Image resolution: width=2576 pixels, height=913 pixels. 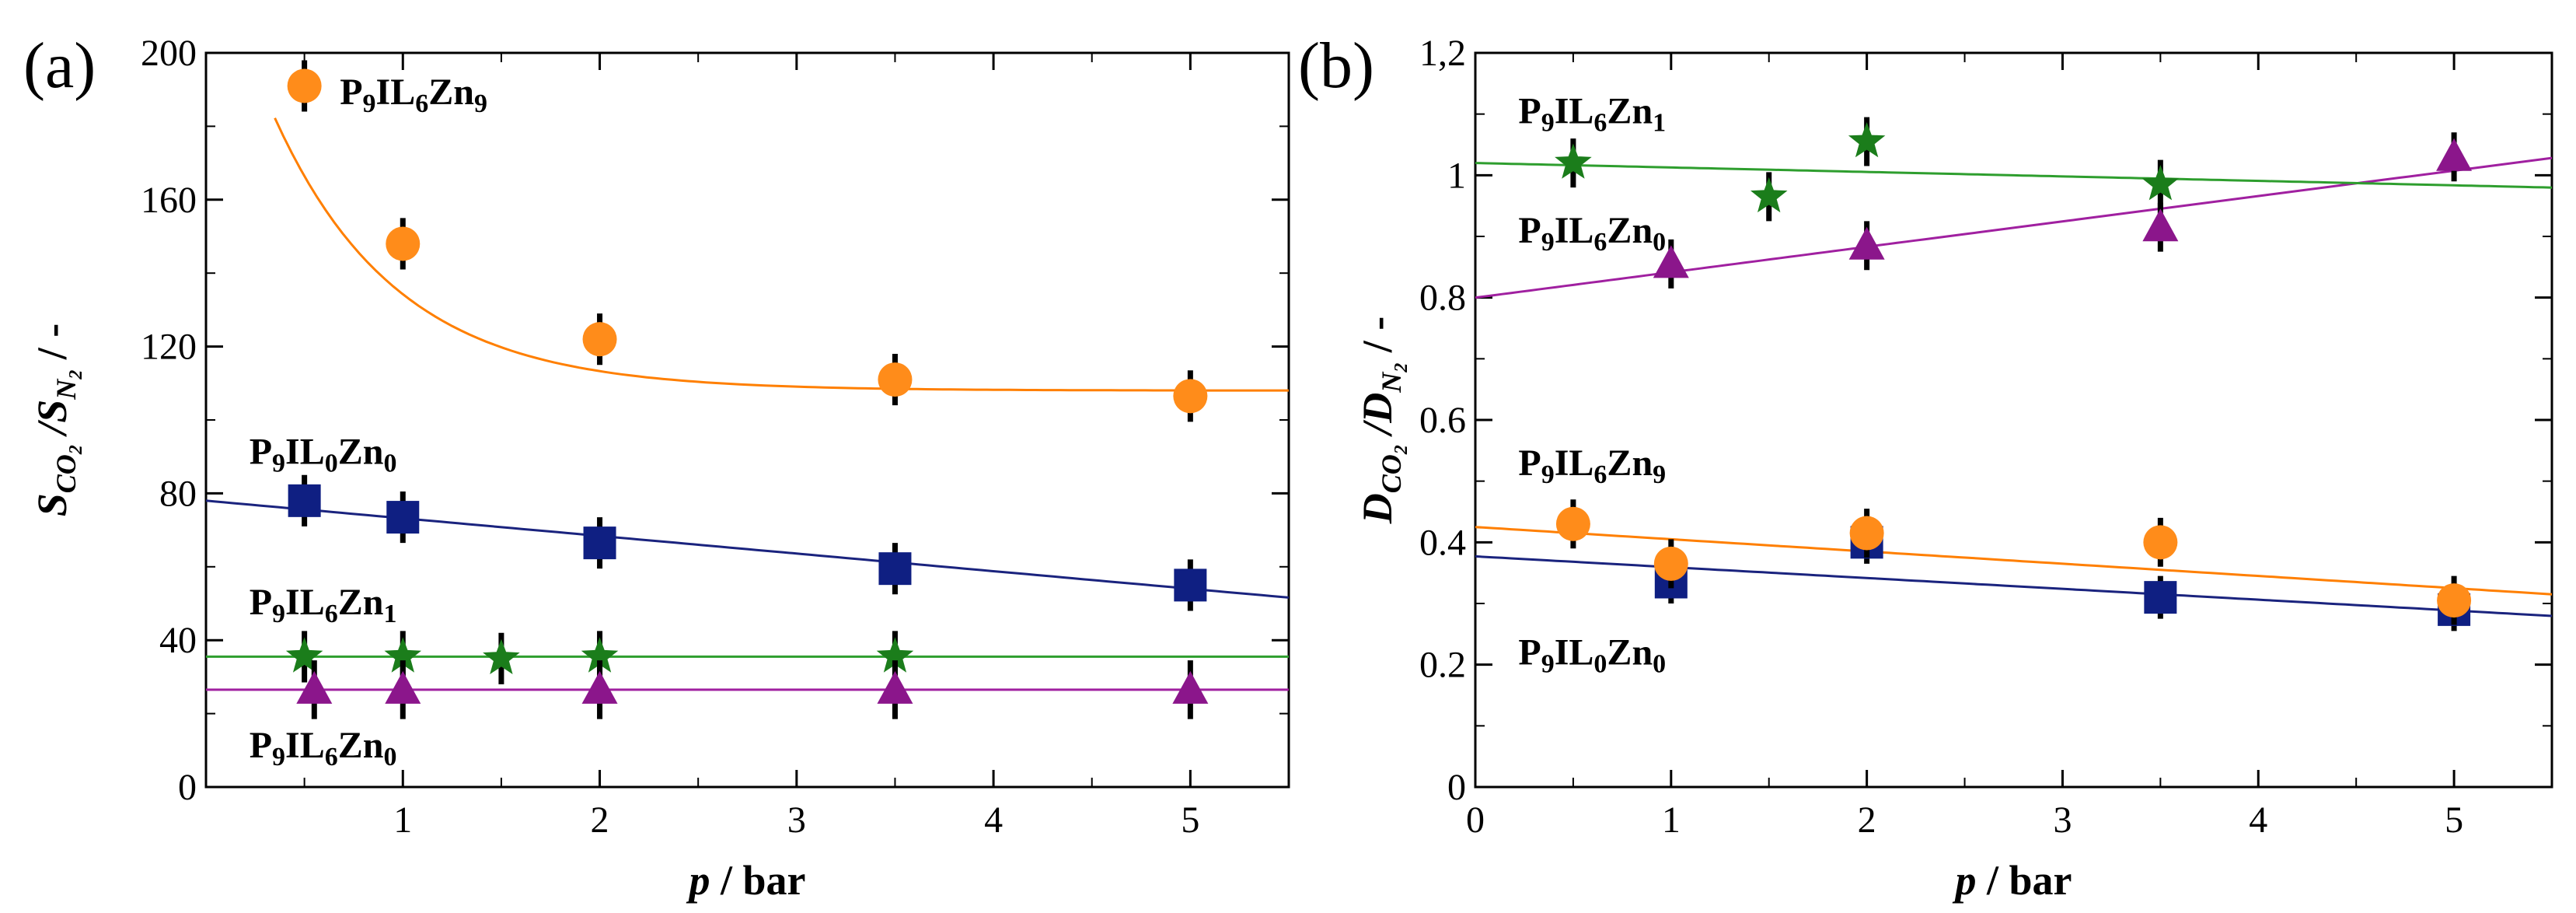 What do you see at coordinates (52, 423) in the screenshot?
I see `y-axis-symbol2: /S` at bounding box center [52, 423].